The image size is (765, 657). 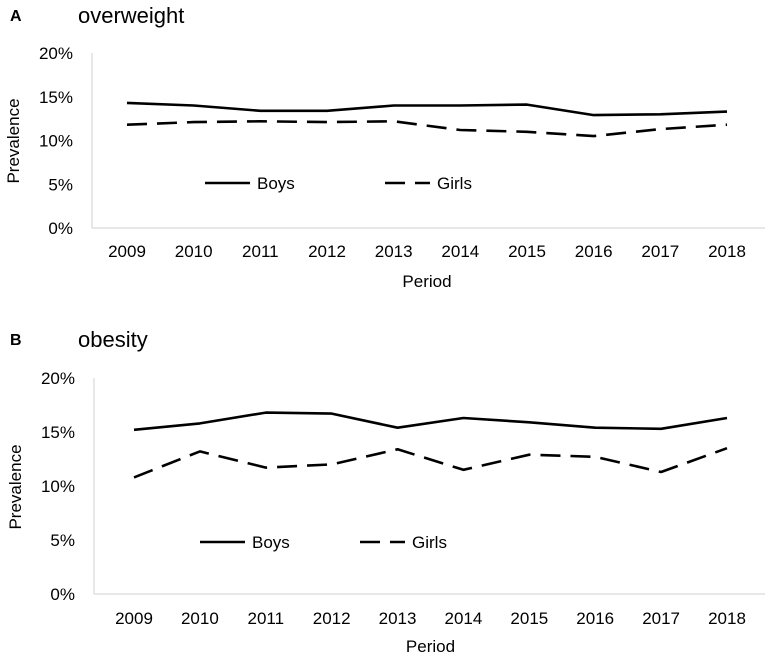 I want to click on panel-letter-b: B, so click(x=16, y=340).